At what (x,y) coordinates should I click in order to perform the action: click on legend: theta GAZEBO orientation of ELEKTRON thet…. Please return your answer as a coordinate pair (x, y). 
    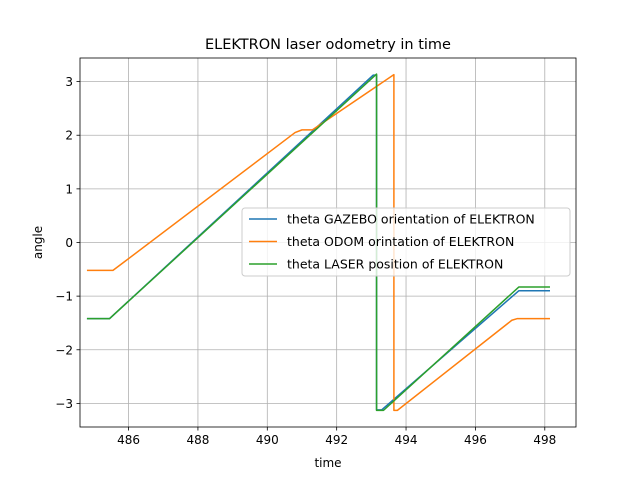
    Looking at the image, I should click on (406, 242).